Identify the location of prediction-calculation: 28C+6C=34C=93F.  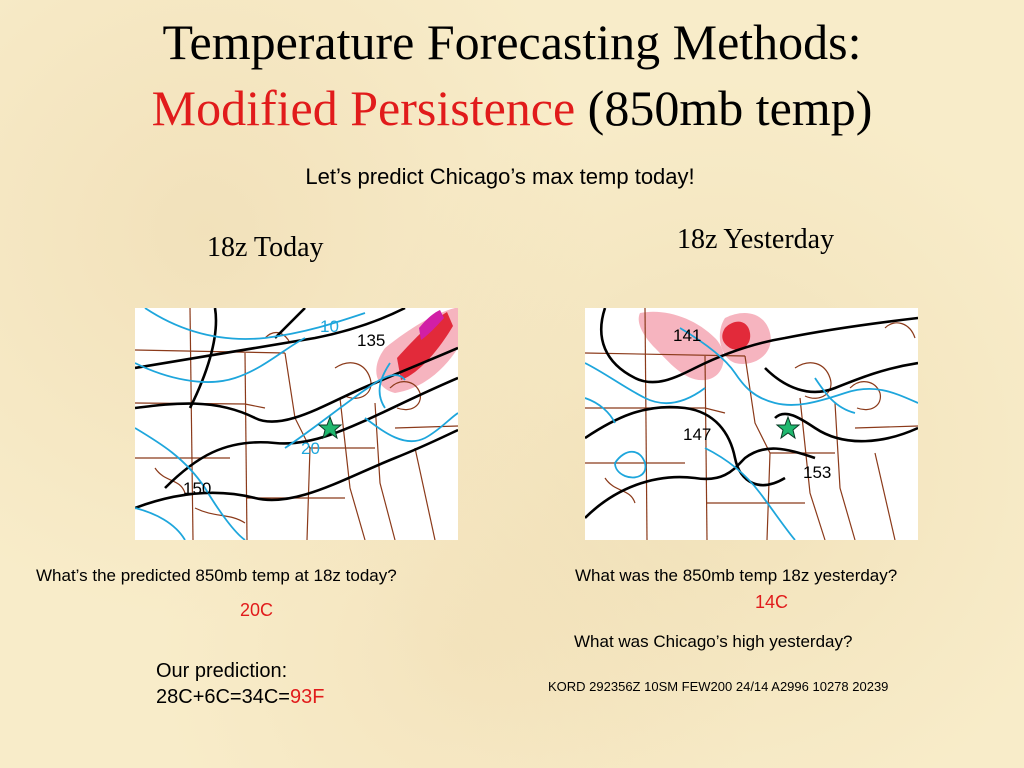
(240, 697).